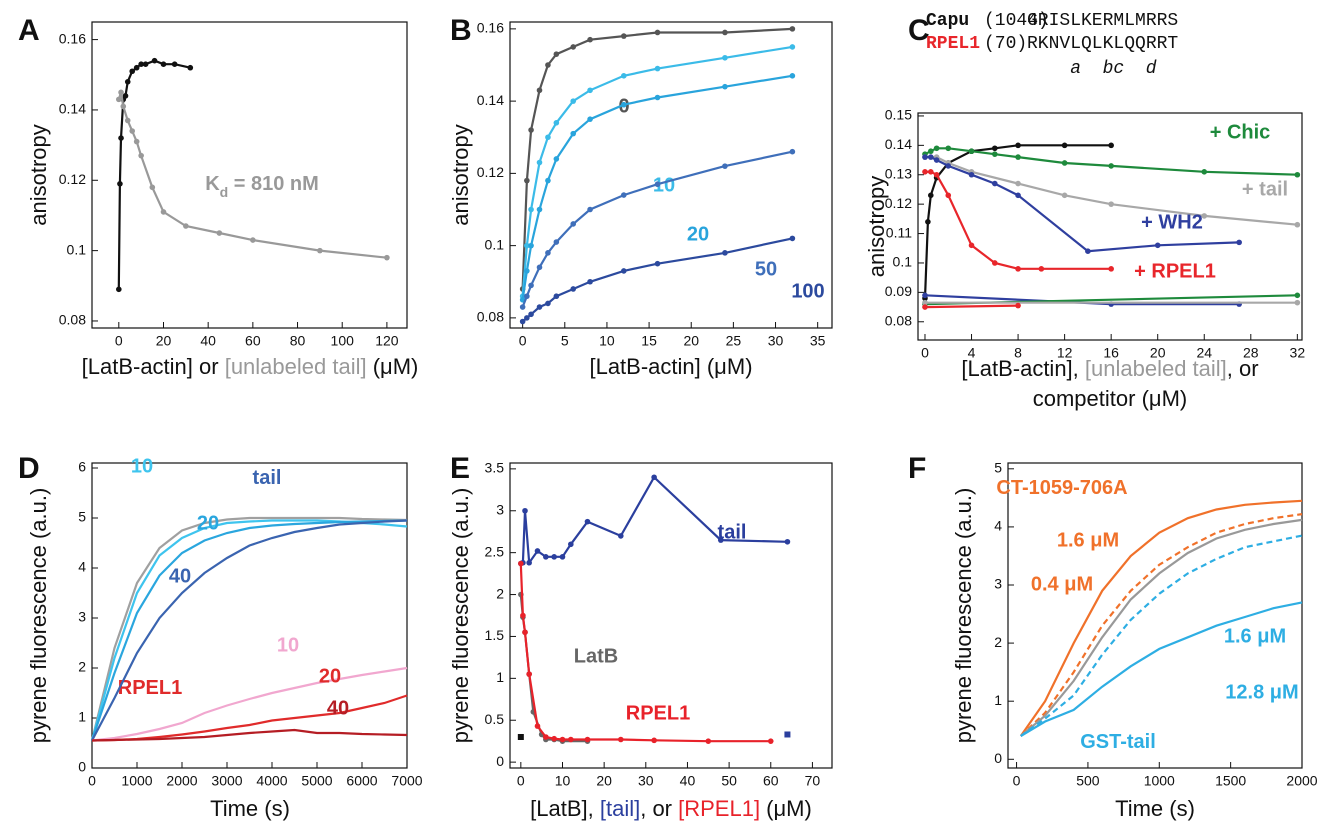 The height and width of the screenshot is (838, 1323). Describe the element at coordinates (998, 700) in the screenshot. I see `y-tick-label: 1` at that location.